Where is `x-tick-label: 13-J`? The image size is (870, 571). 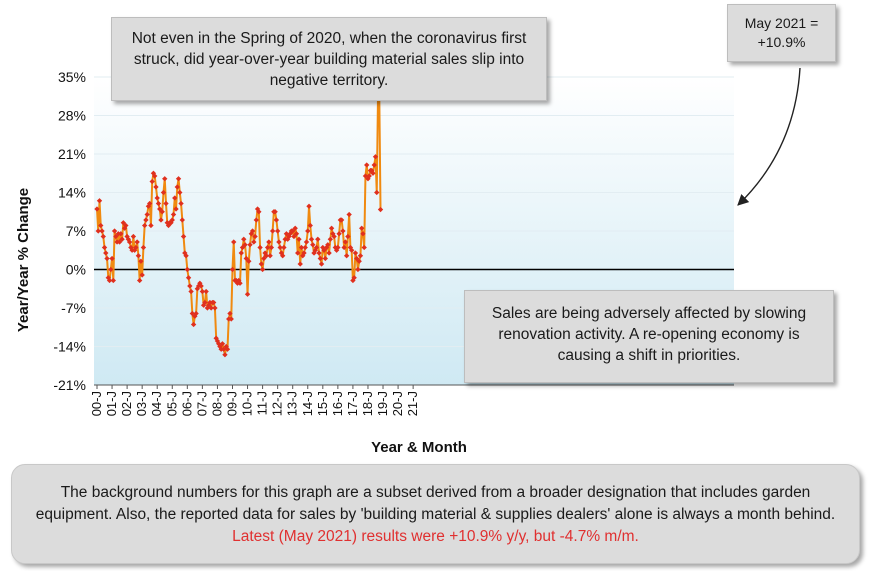 x-tick-label: 13-J is located at coordinates (292, 403).